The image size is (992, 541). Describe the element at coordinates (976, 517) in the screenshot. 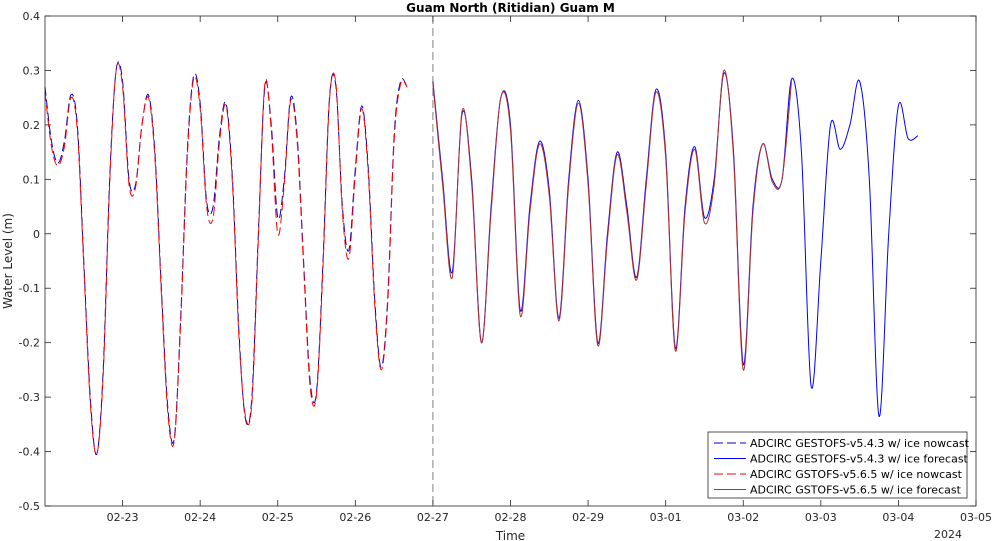

I see `x-tick-label: 03-05` at that location.